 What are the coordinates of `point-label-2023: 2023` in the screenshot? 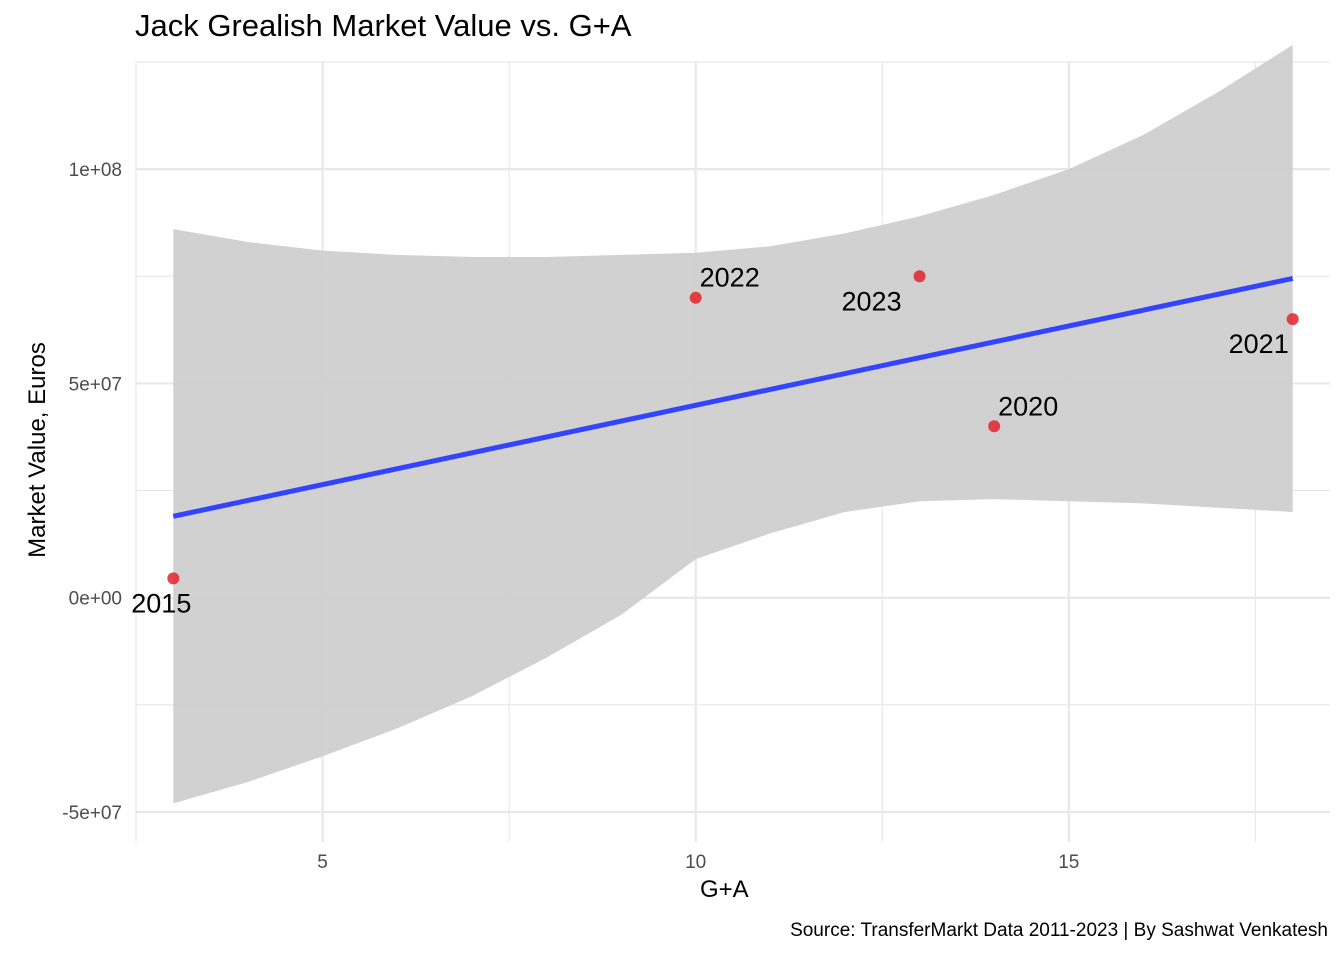 It's located at (872, 301).